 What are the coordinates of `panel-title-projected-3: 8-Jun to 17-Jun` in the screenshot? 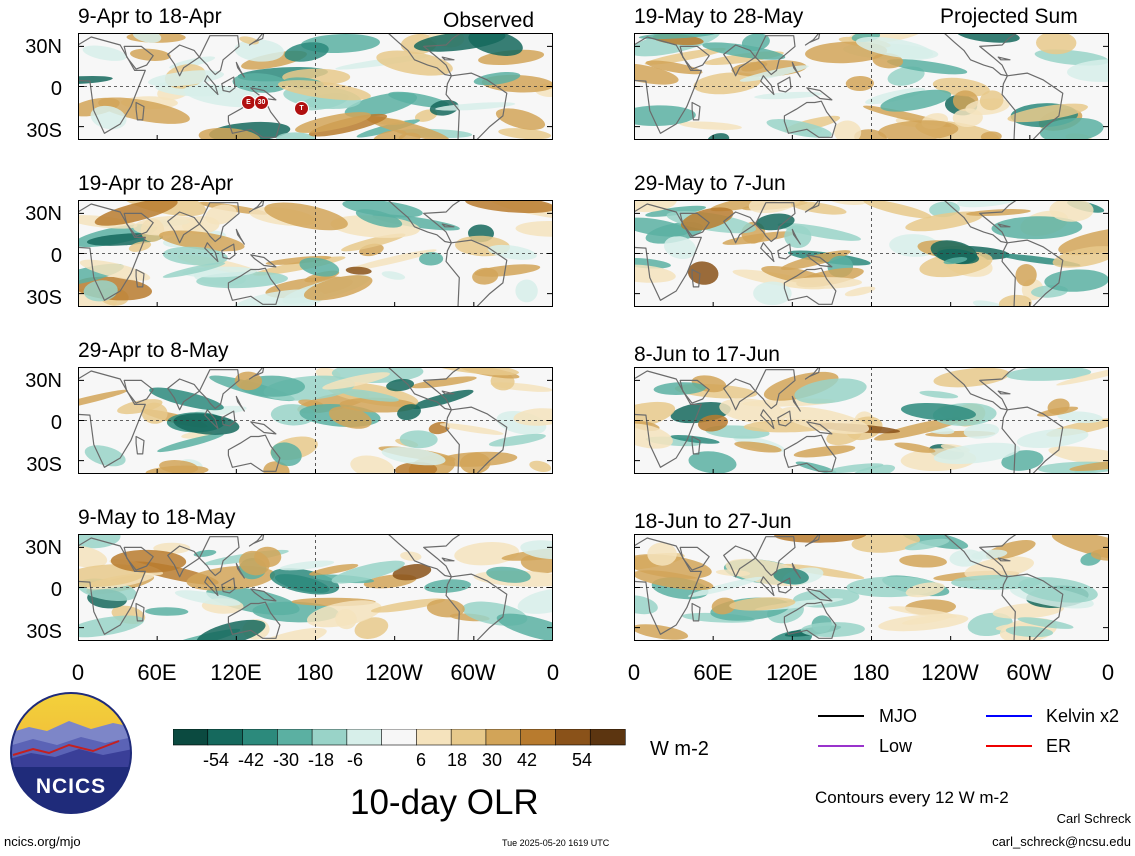 It's located at (707, 354).